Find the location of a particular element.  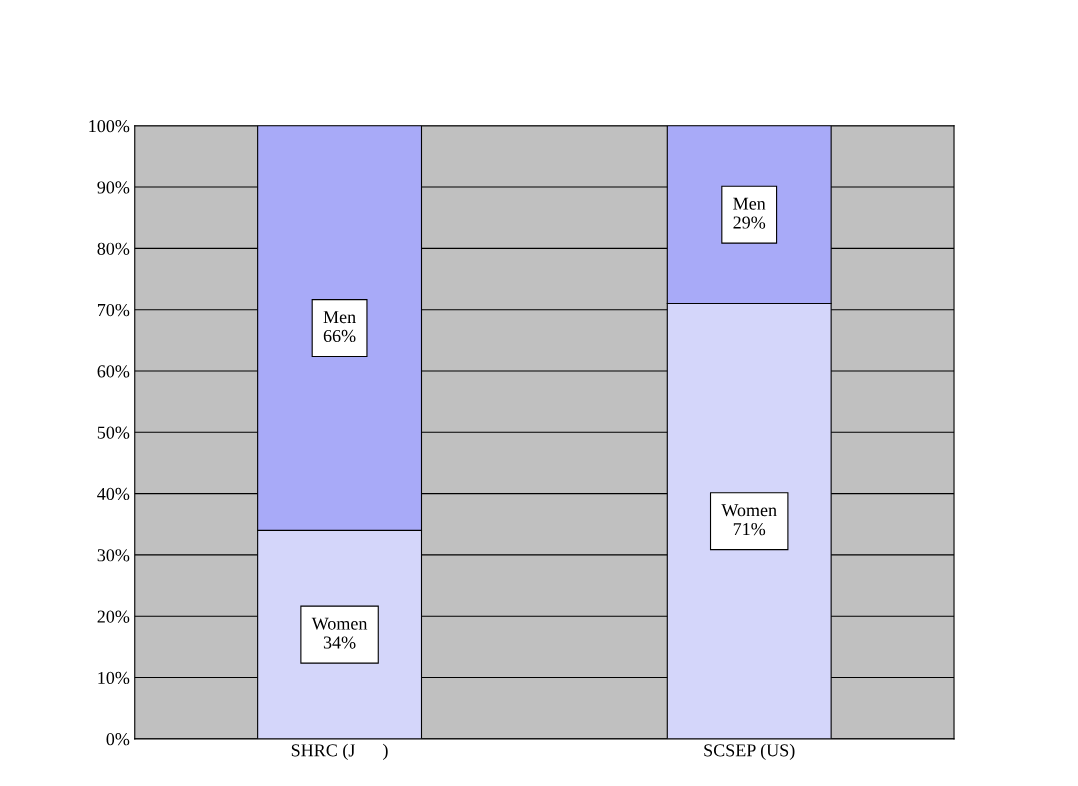

series-label: Men is located at coordinates (749, 203).